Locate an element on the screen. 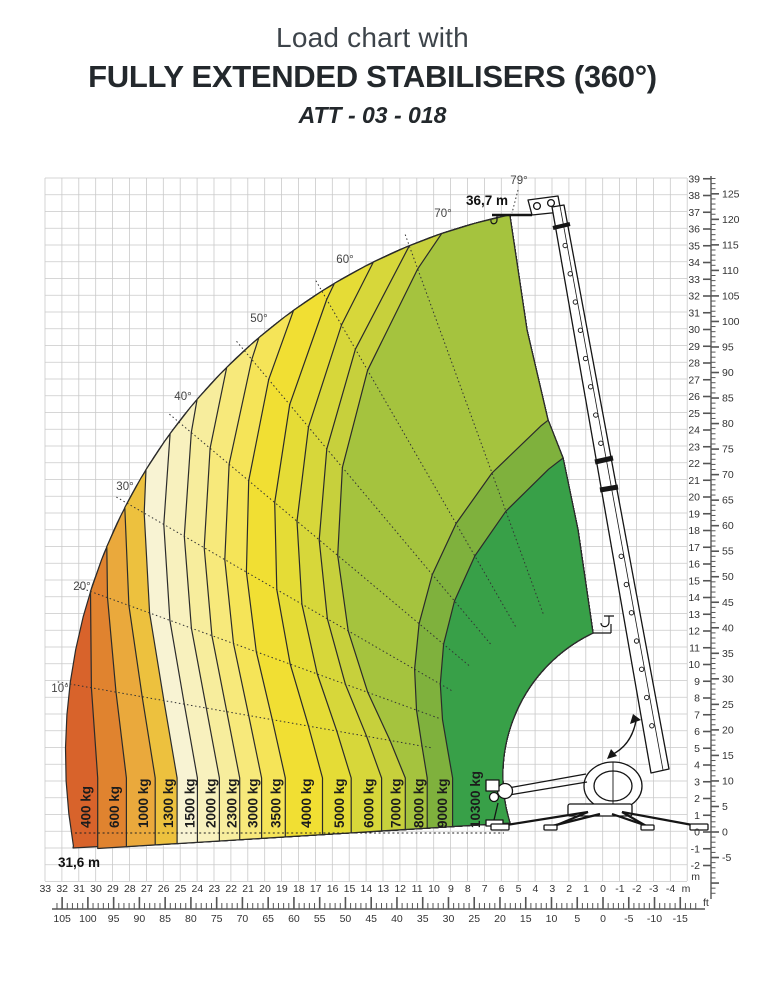 Image resolution: width=766 pixels, height=982 pixels. height-ft-tick: 120 is located at coordinates (731, 220).